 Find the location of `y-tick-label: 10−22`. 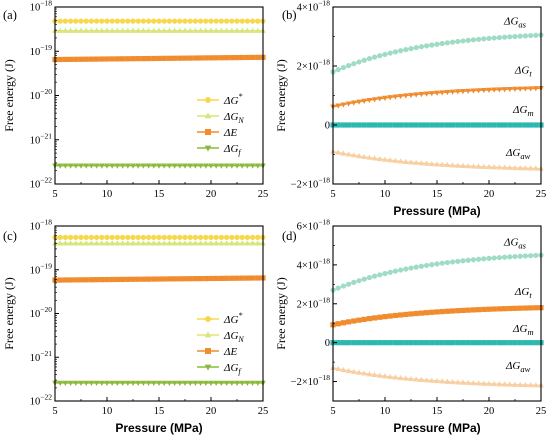

y-tick-label: 10−22 is located at coordinates (41, 400).